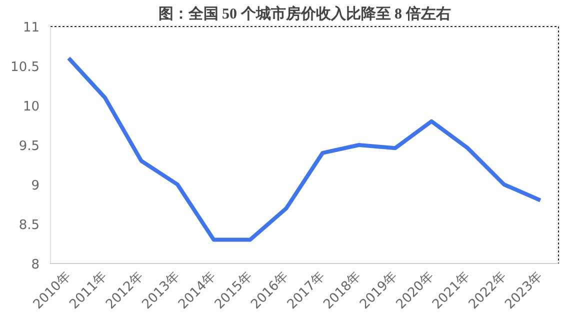  I want to click on y-tick-label: 8.5, so click(29, 225).